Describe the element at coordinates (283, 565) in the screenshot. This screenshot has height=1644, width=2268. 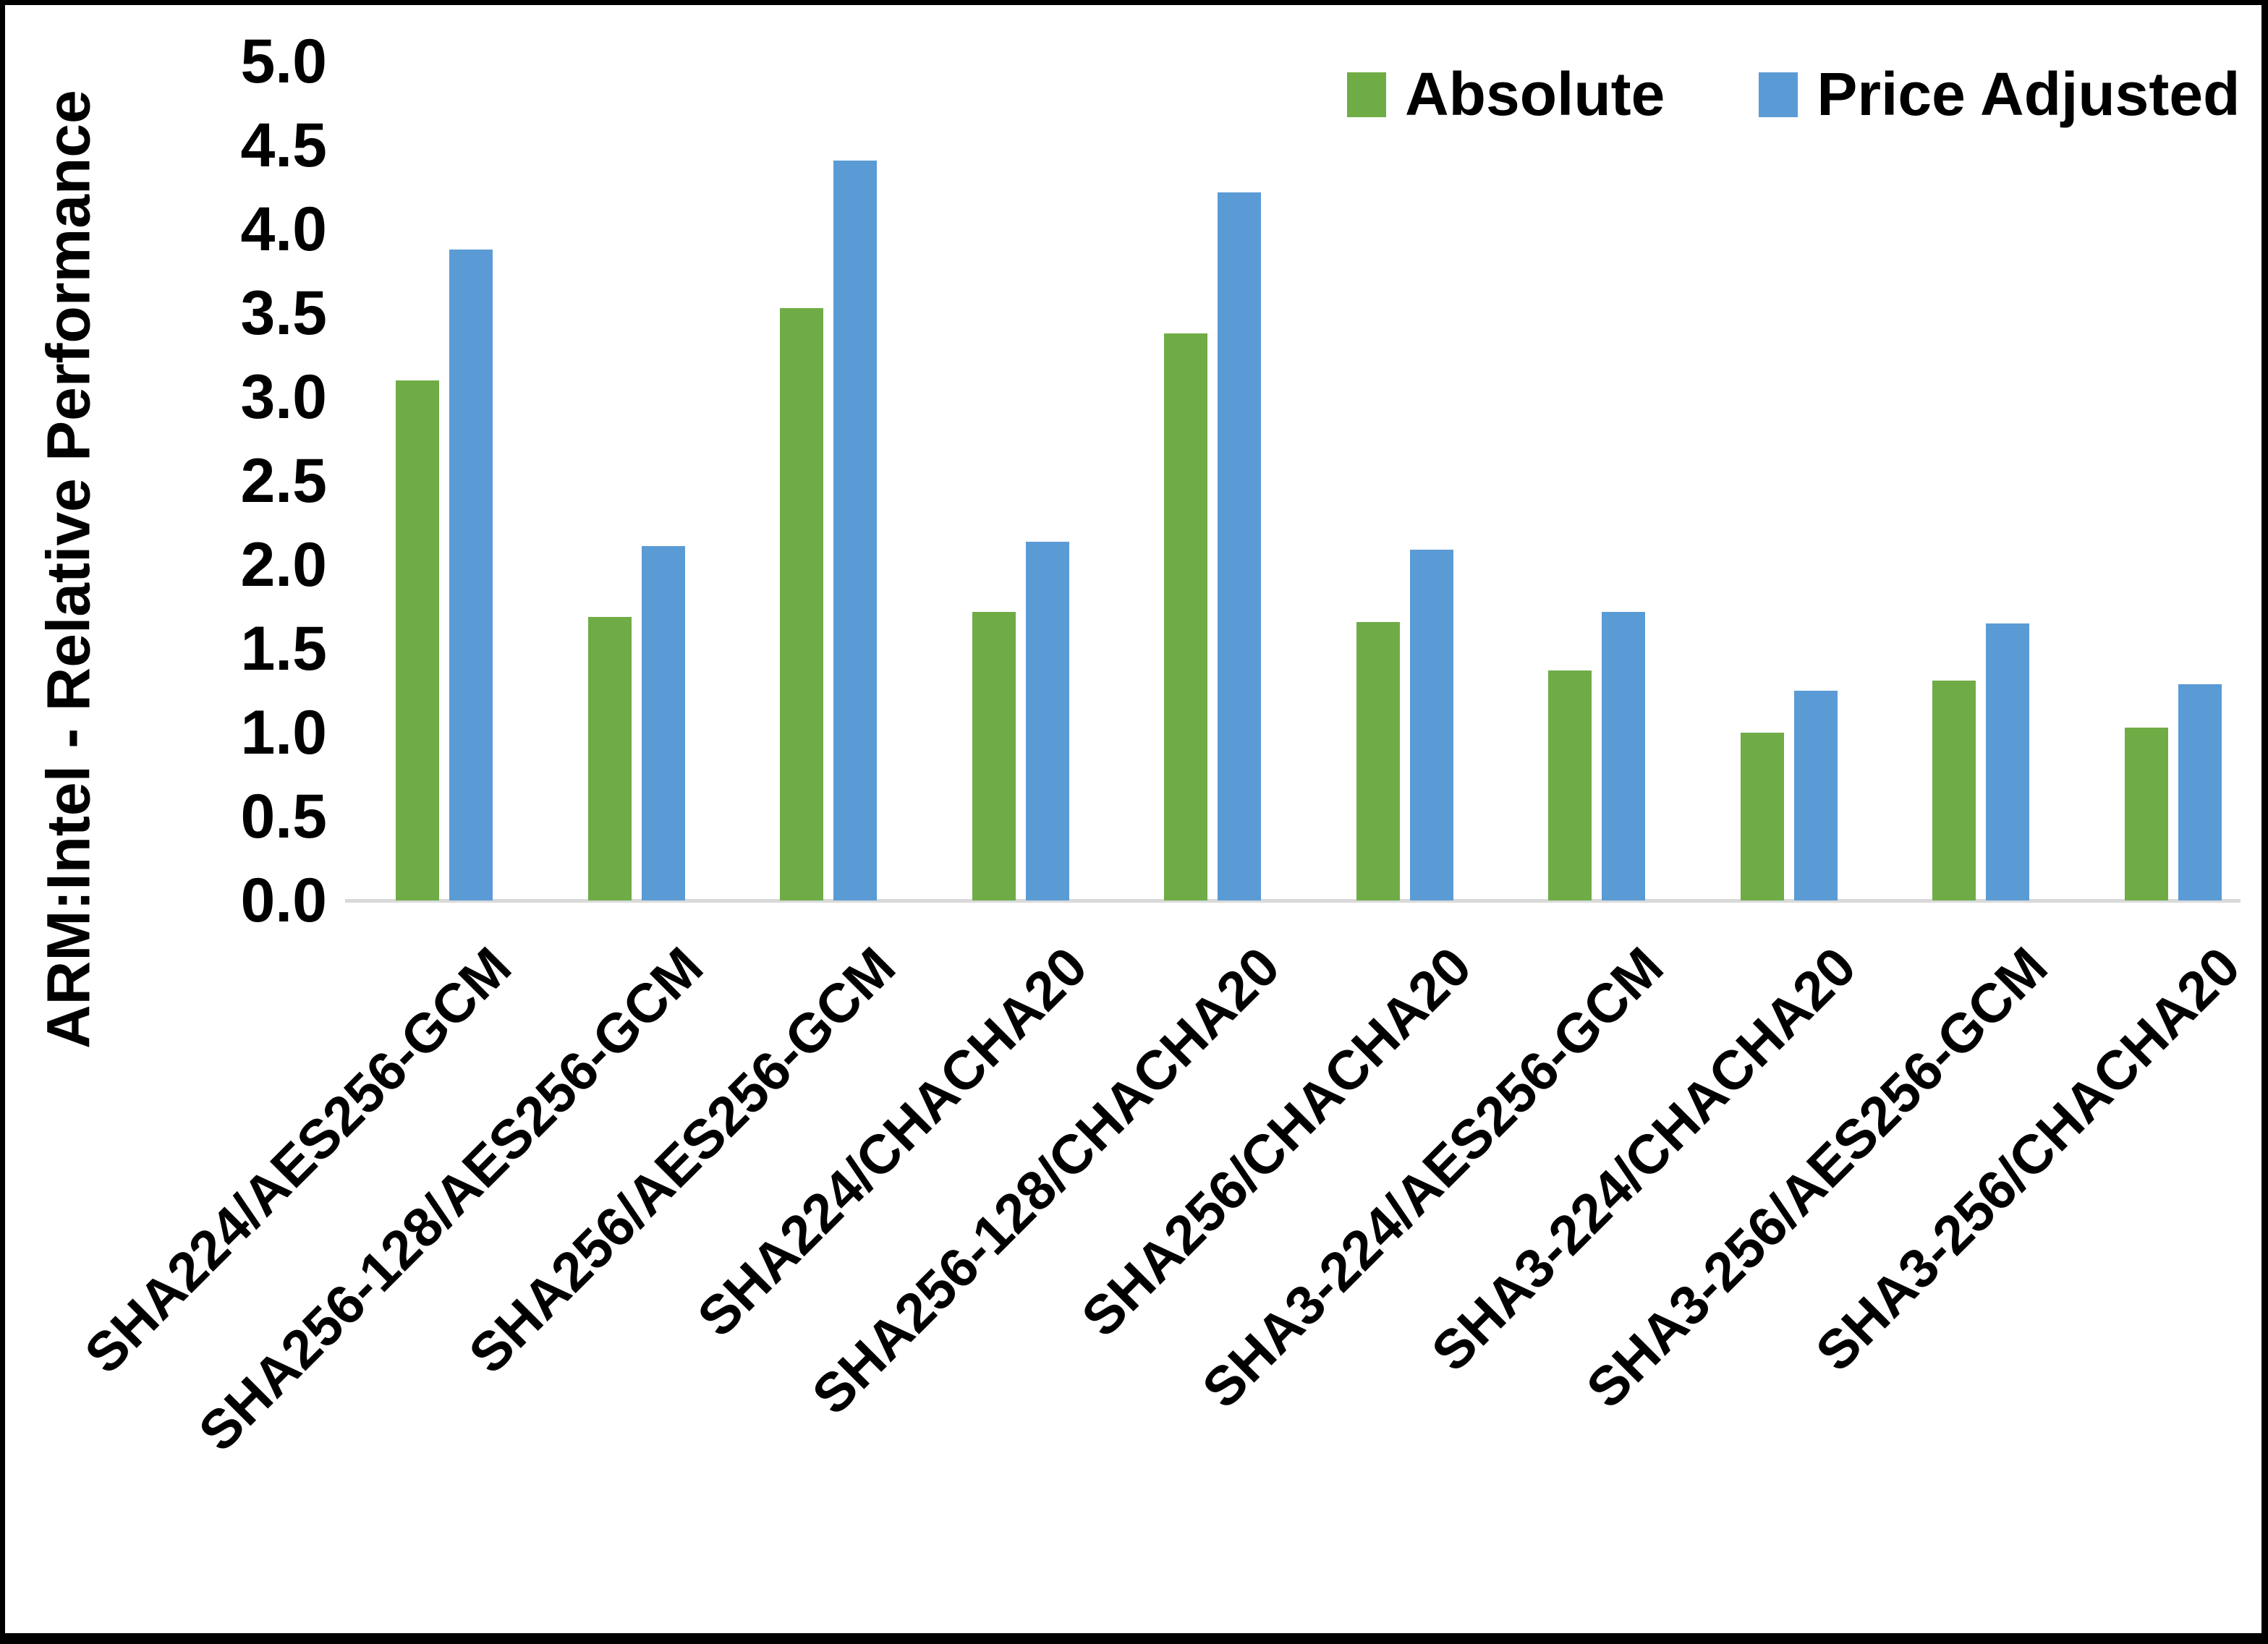
I see `y-tick-label: 2.0` at that location.